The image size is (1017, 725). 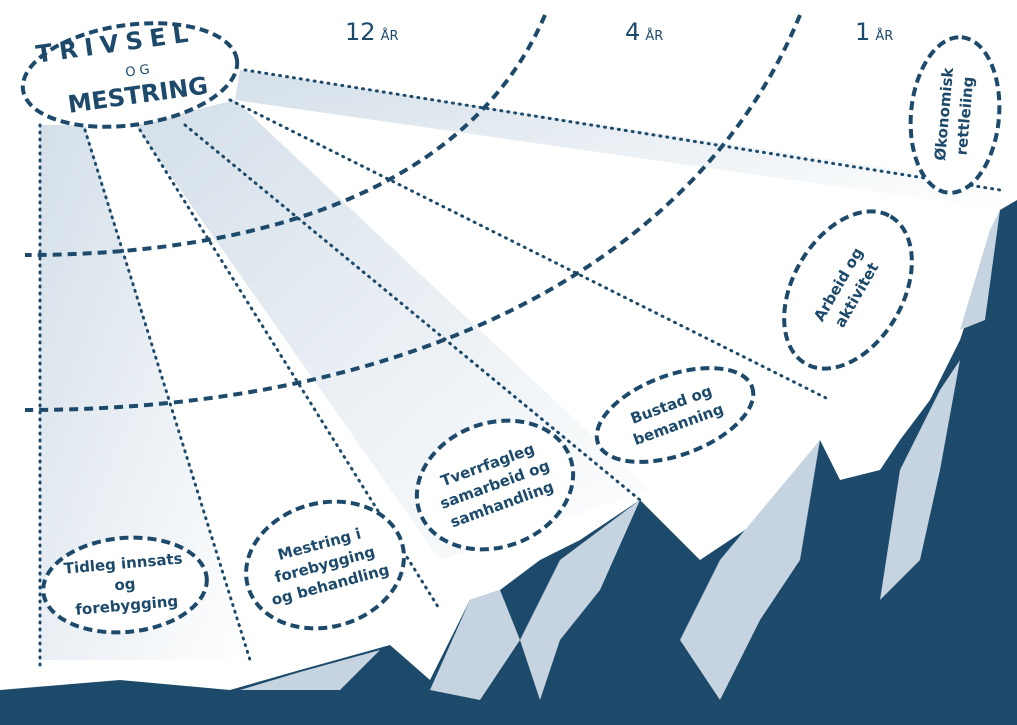 I want to click on bubble-text: og, so click(x=125, y=585).